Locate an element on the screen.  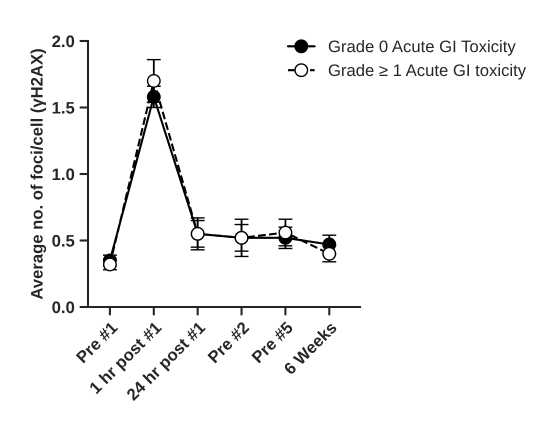
y-tick-label: 1.5 is located at coordinates (63, 108).